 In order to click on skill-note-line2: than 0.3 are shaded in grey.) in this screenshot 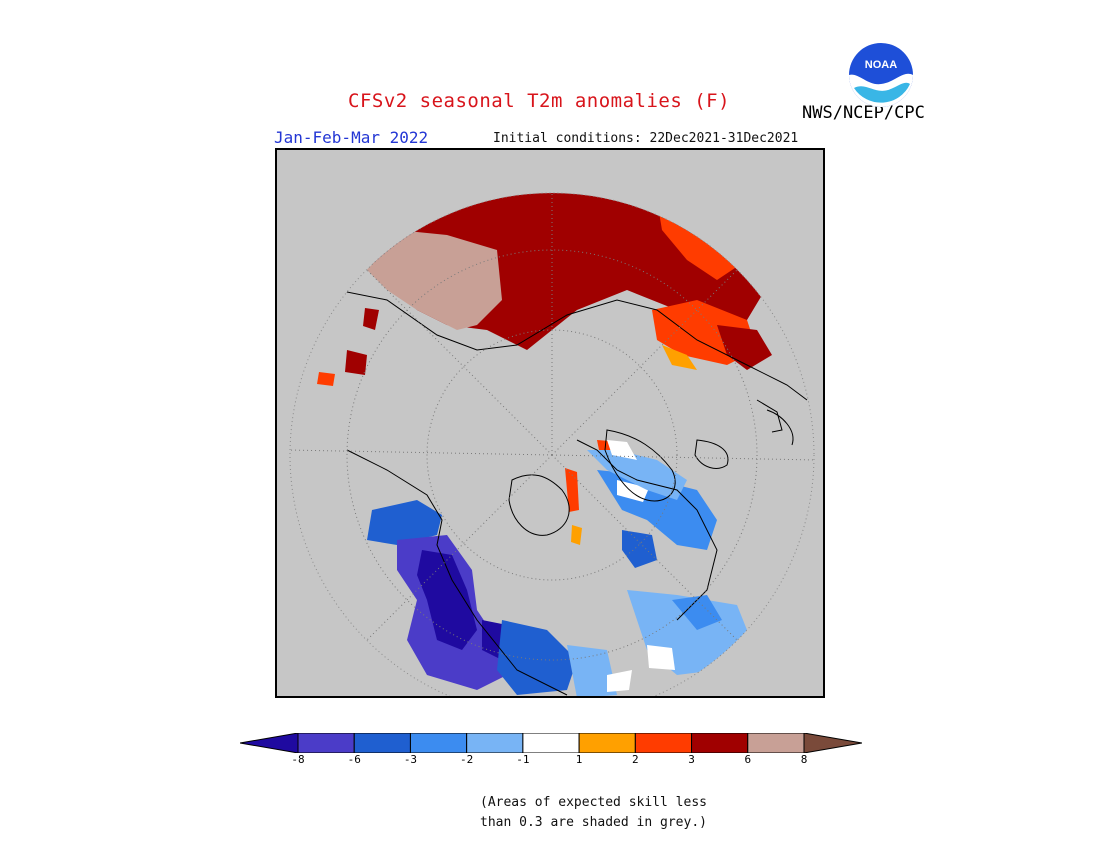, I will do `click(593, 822)`.